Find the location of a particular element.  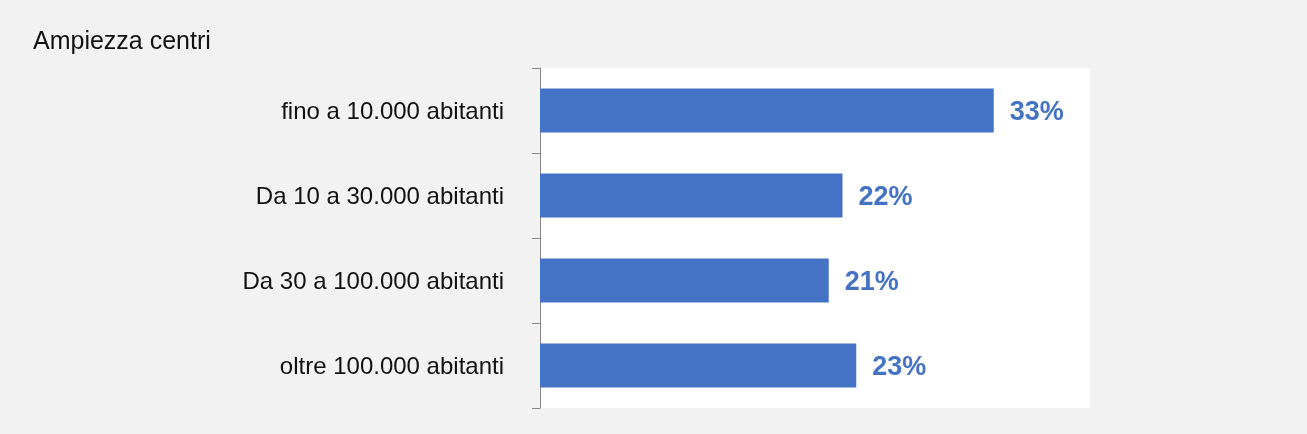

y-tick-label: Da 30 a 100.000 abitanti is located at coordinates (373, 280).